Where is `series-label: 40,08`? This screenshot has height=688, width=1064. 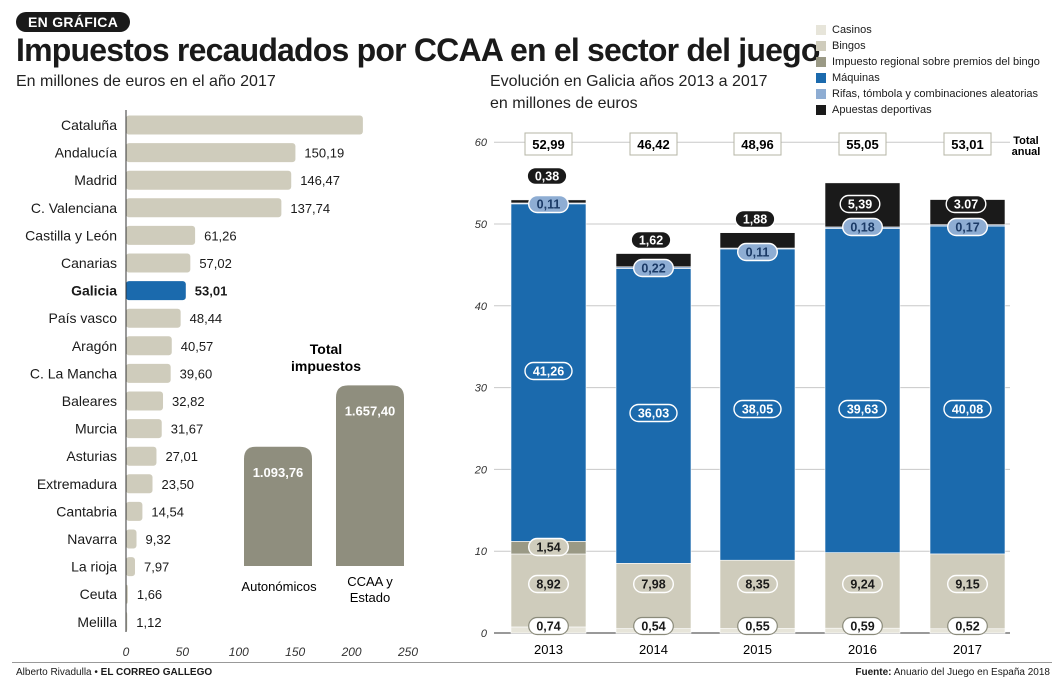
series-label: 40,08 is located at coordinates (967, 410).